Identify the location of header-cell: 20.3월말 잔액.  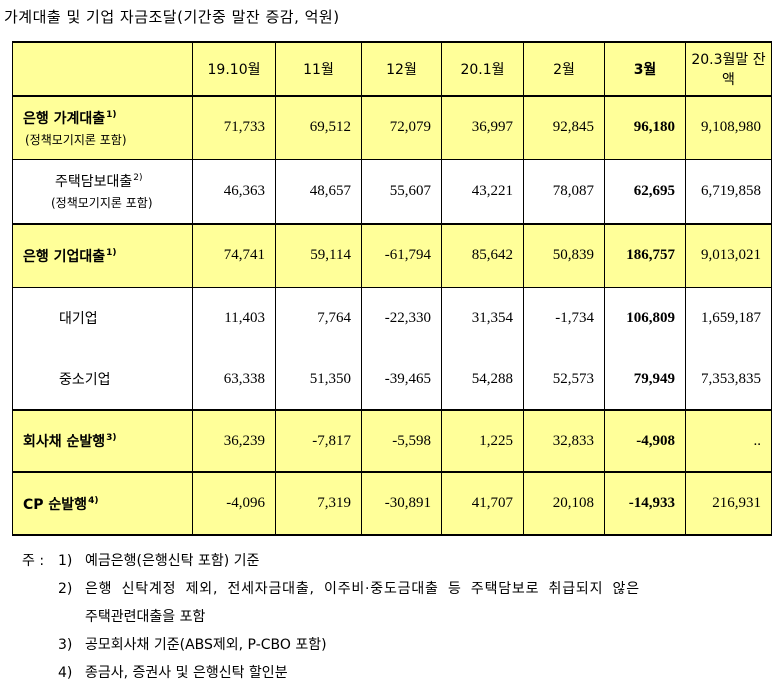
(728, 69).